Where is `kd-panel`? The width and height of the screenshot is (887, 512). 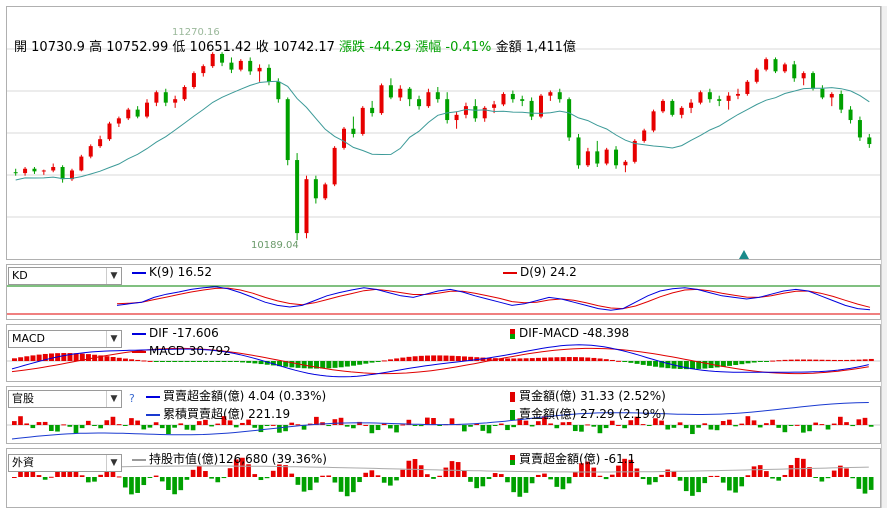 kd-panel is located at coordinates (443, 292).